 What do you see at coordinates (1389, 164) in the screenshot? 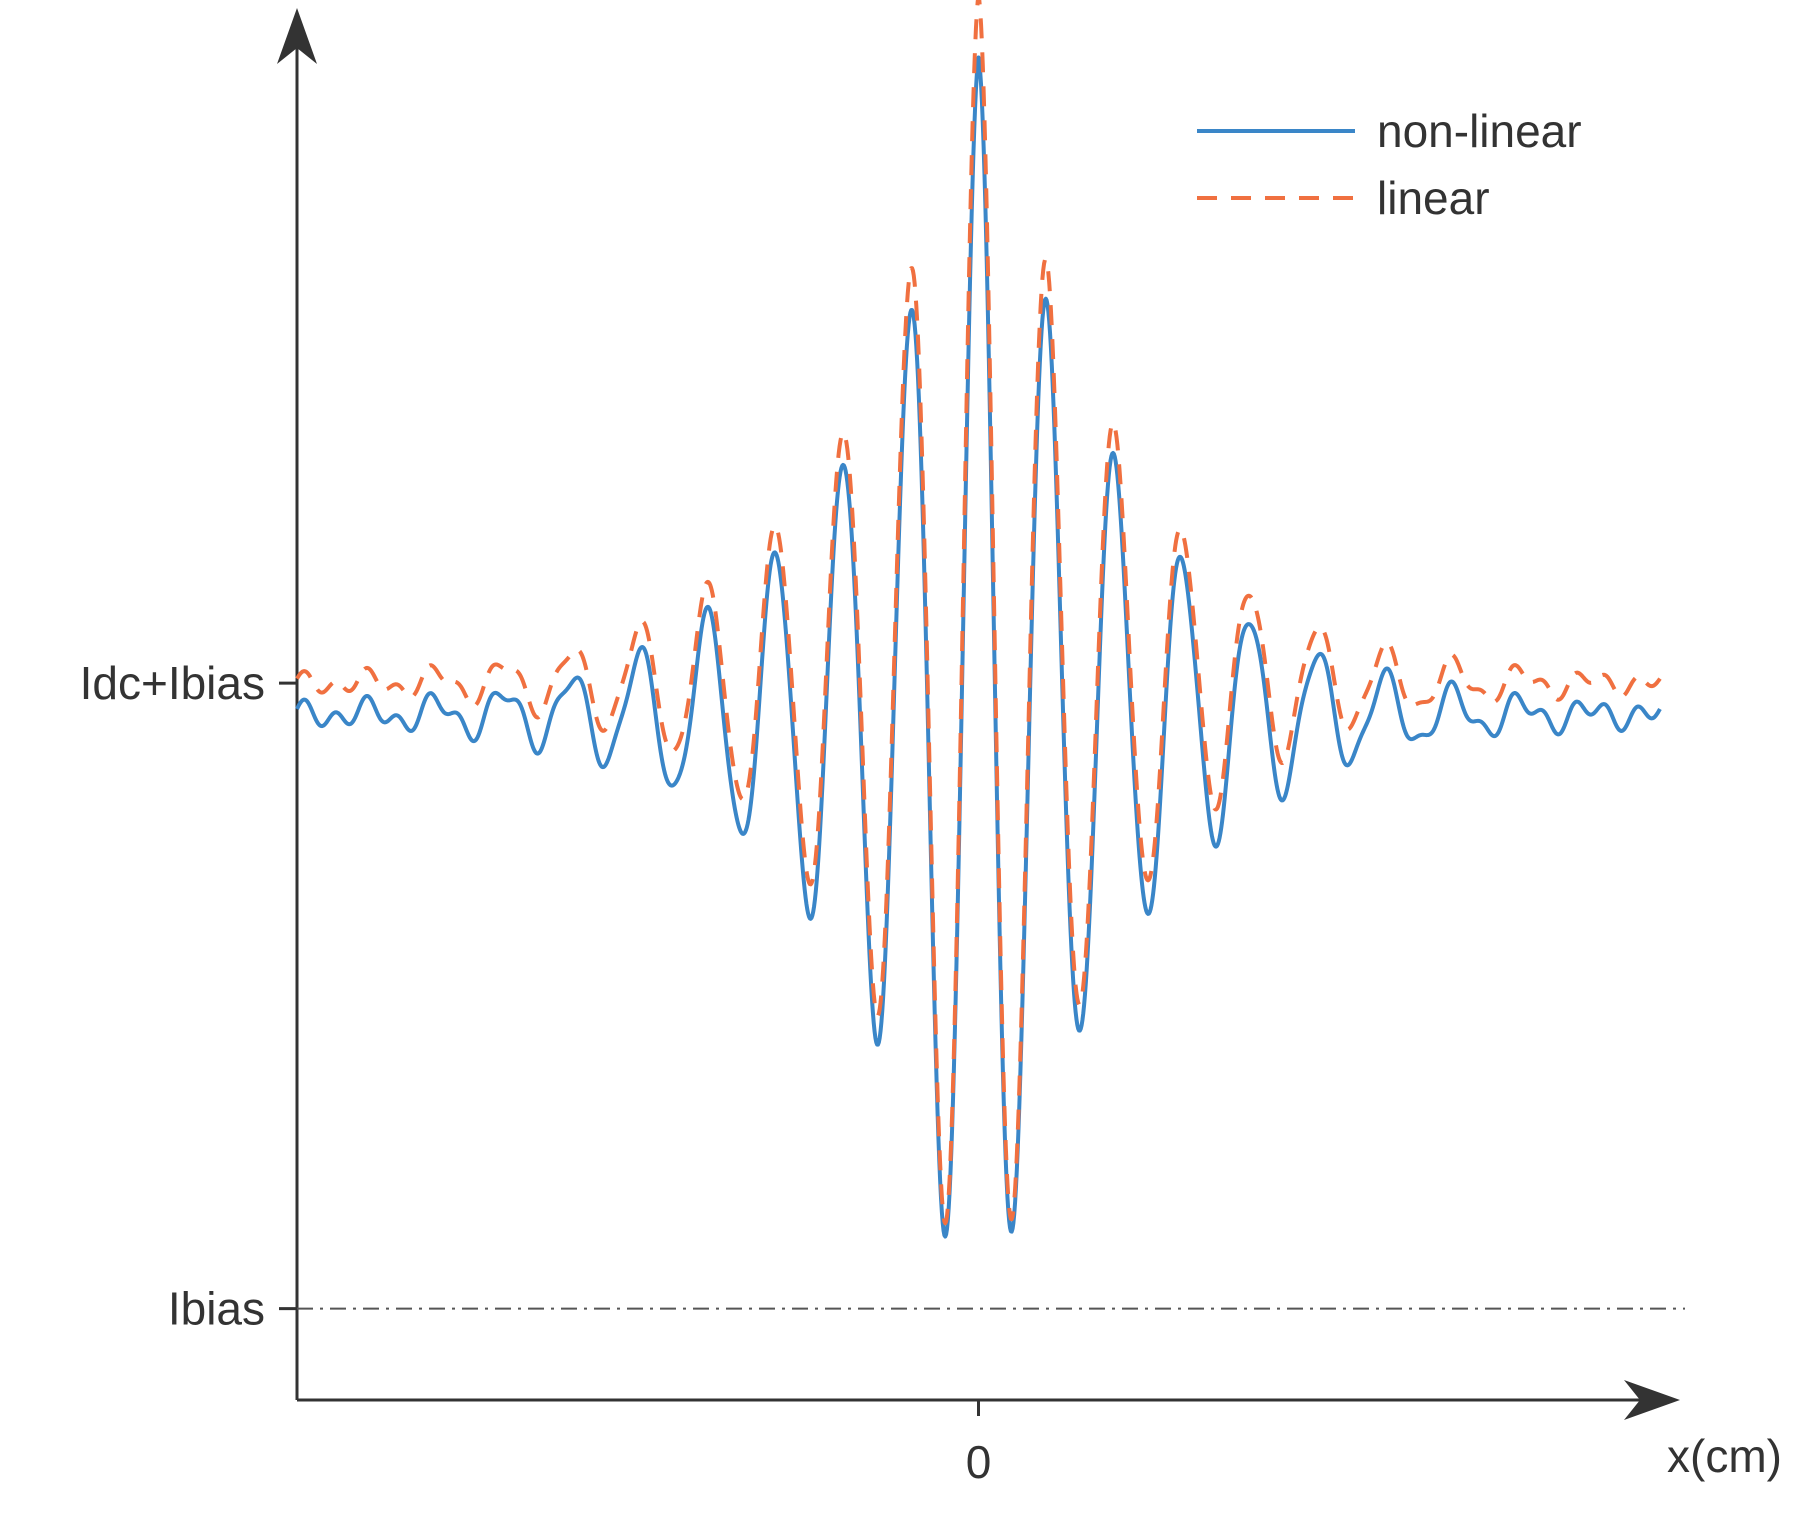
I see `legend: non-linear linear` at bounding box center [1389, 164].